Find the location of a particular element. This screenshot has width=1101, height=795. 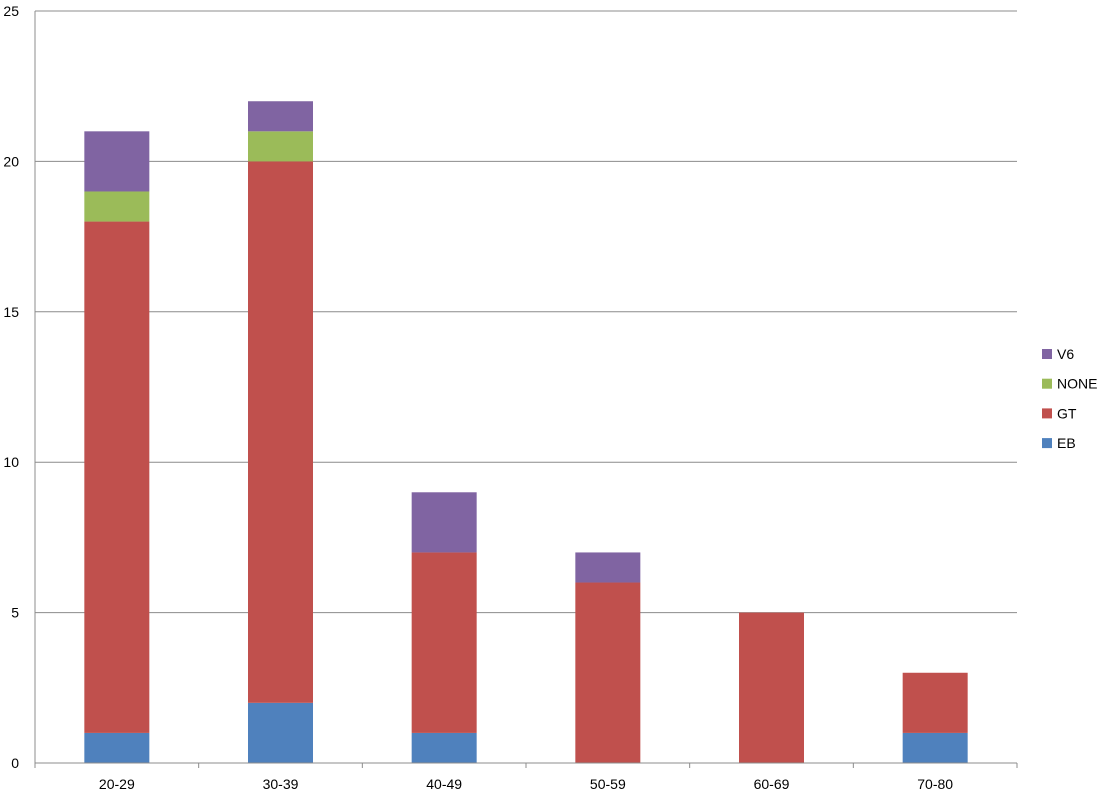

legend-label-v6: V6 is located at coordinates (1065, 354).